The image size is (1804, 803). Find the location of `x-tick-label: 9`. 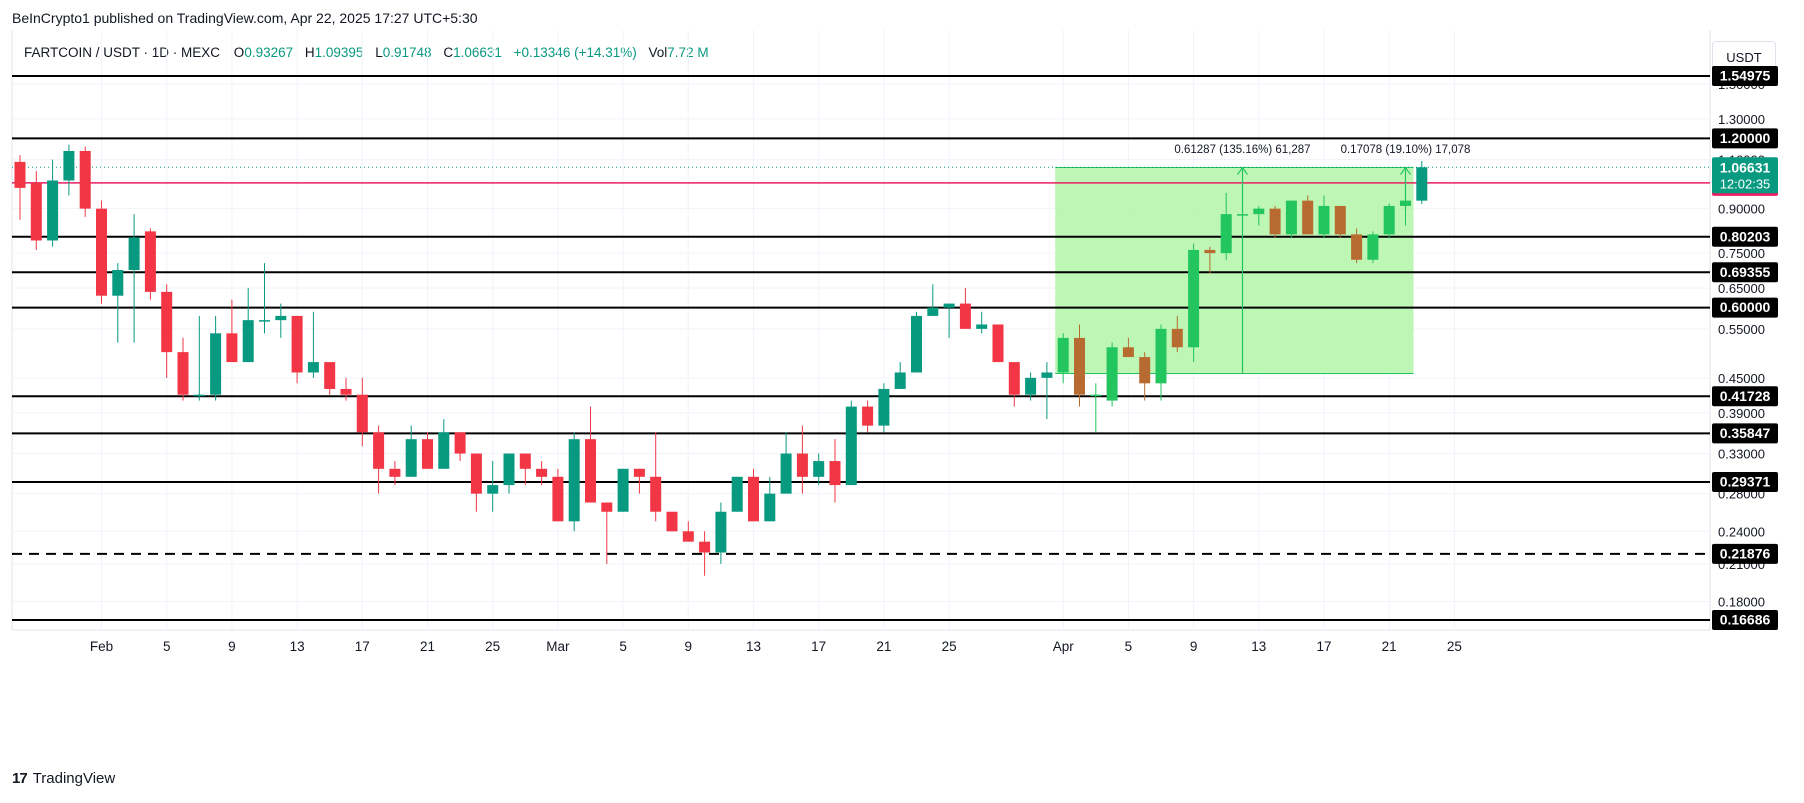

x-tick-label: 9 is located at coordinates (232, 646).